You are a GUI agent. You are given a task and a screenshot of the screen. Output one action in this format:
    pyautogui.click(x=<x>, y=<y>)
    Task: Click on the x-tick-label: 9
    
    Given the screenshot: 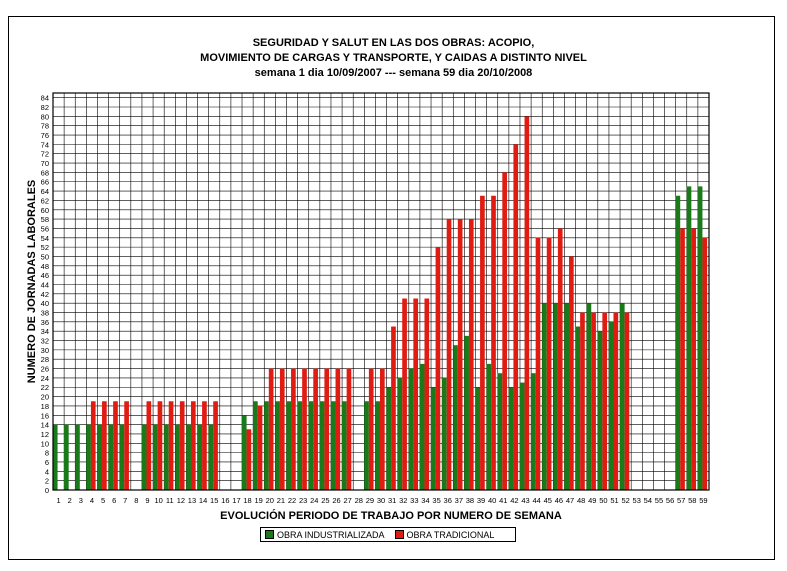 What is the action you would take?
    pyautogui.click(x=147, y=500)
    